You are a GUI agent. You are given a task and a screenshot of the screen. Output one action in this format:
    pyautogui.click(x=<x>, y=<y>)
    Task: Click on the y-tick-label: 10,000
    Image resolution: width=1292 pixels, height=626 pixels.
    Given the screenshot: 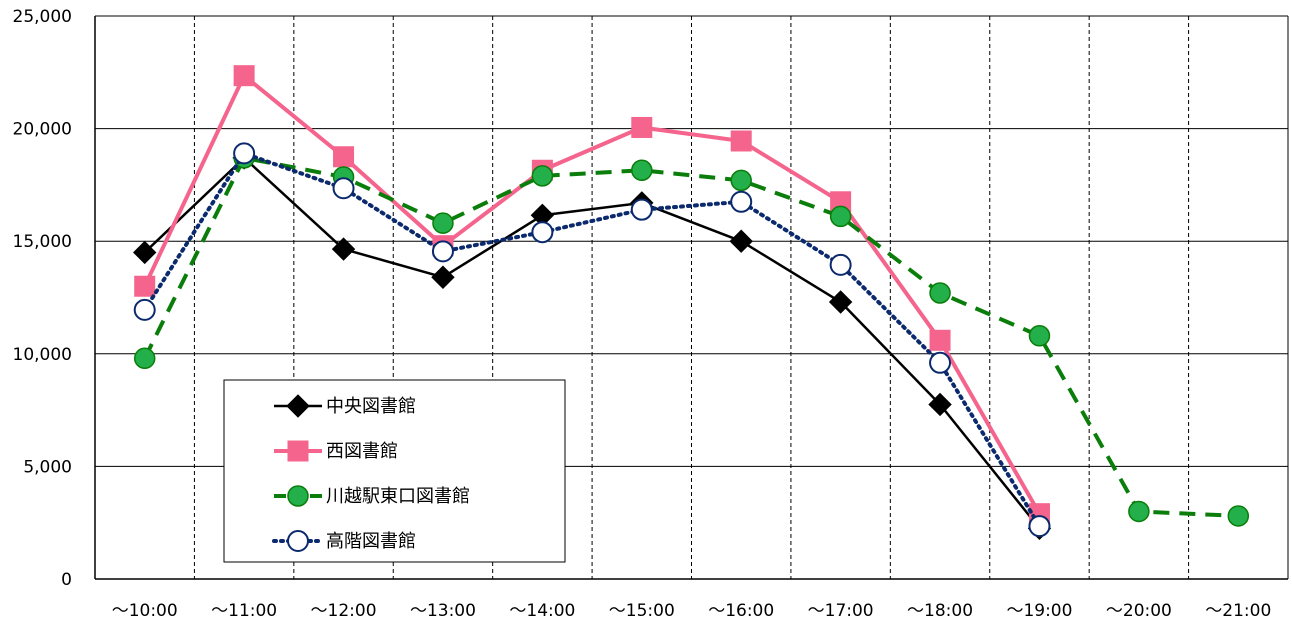 What is the action you would take?
    pyautogui.click(x=42, y=355)
    